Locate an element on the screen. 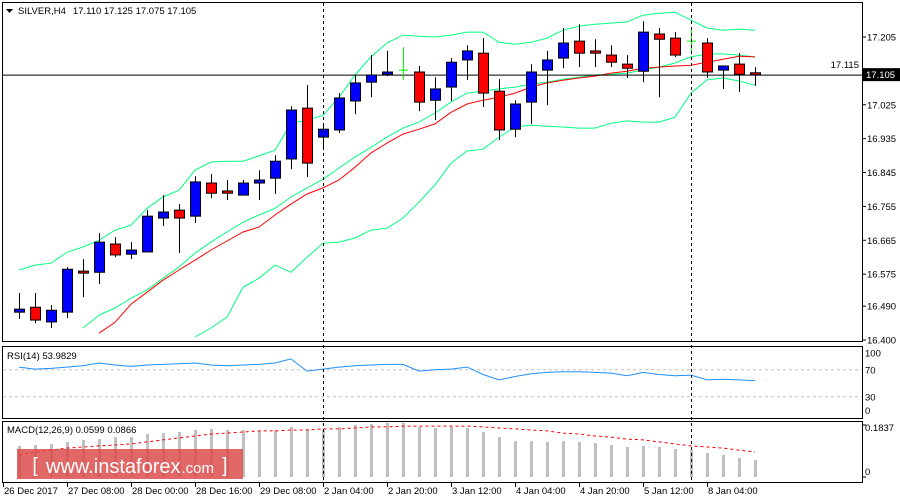 The width and height of the screenshot is (900, 500). collapse-triangle-icon is located at coordinates (9, 11).